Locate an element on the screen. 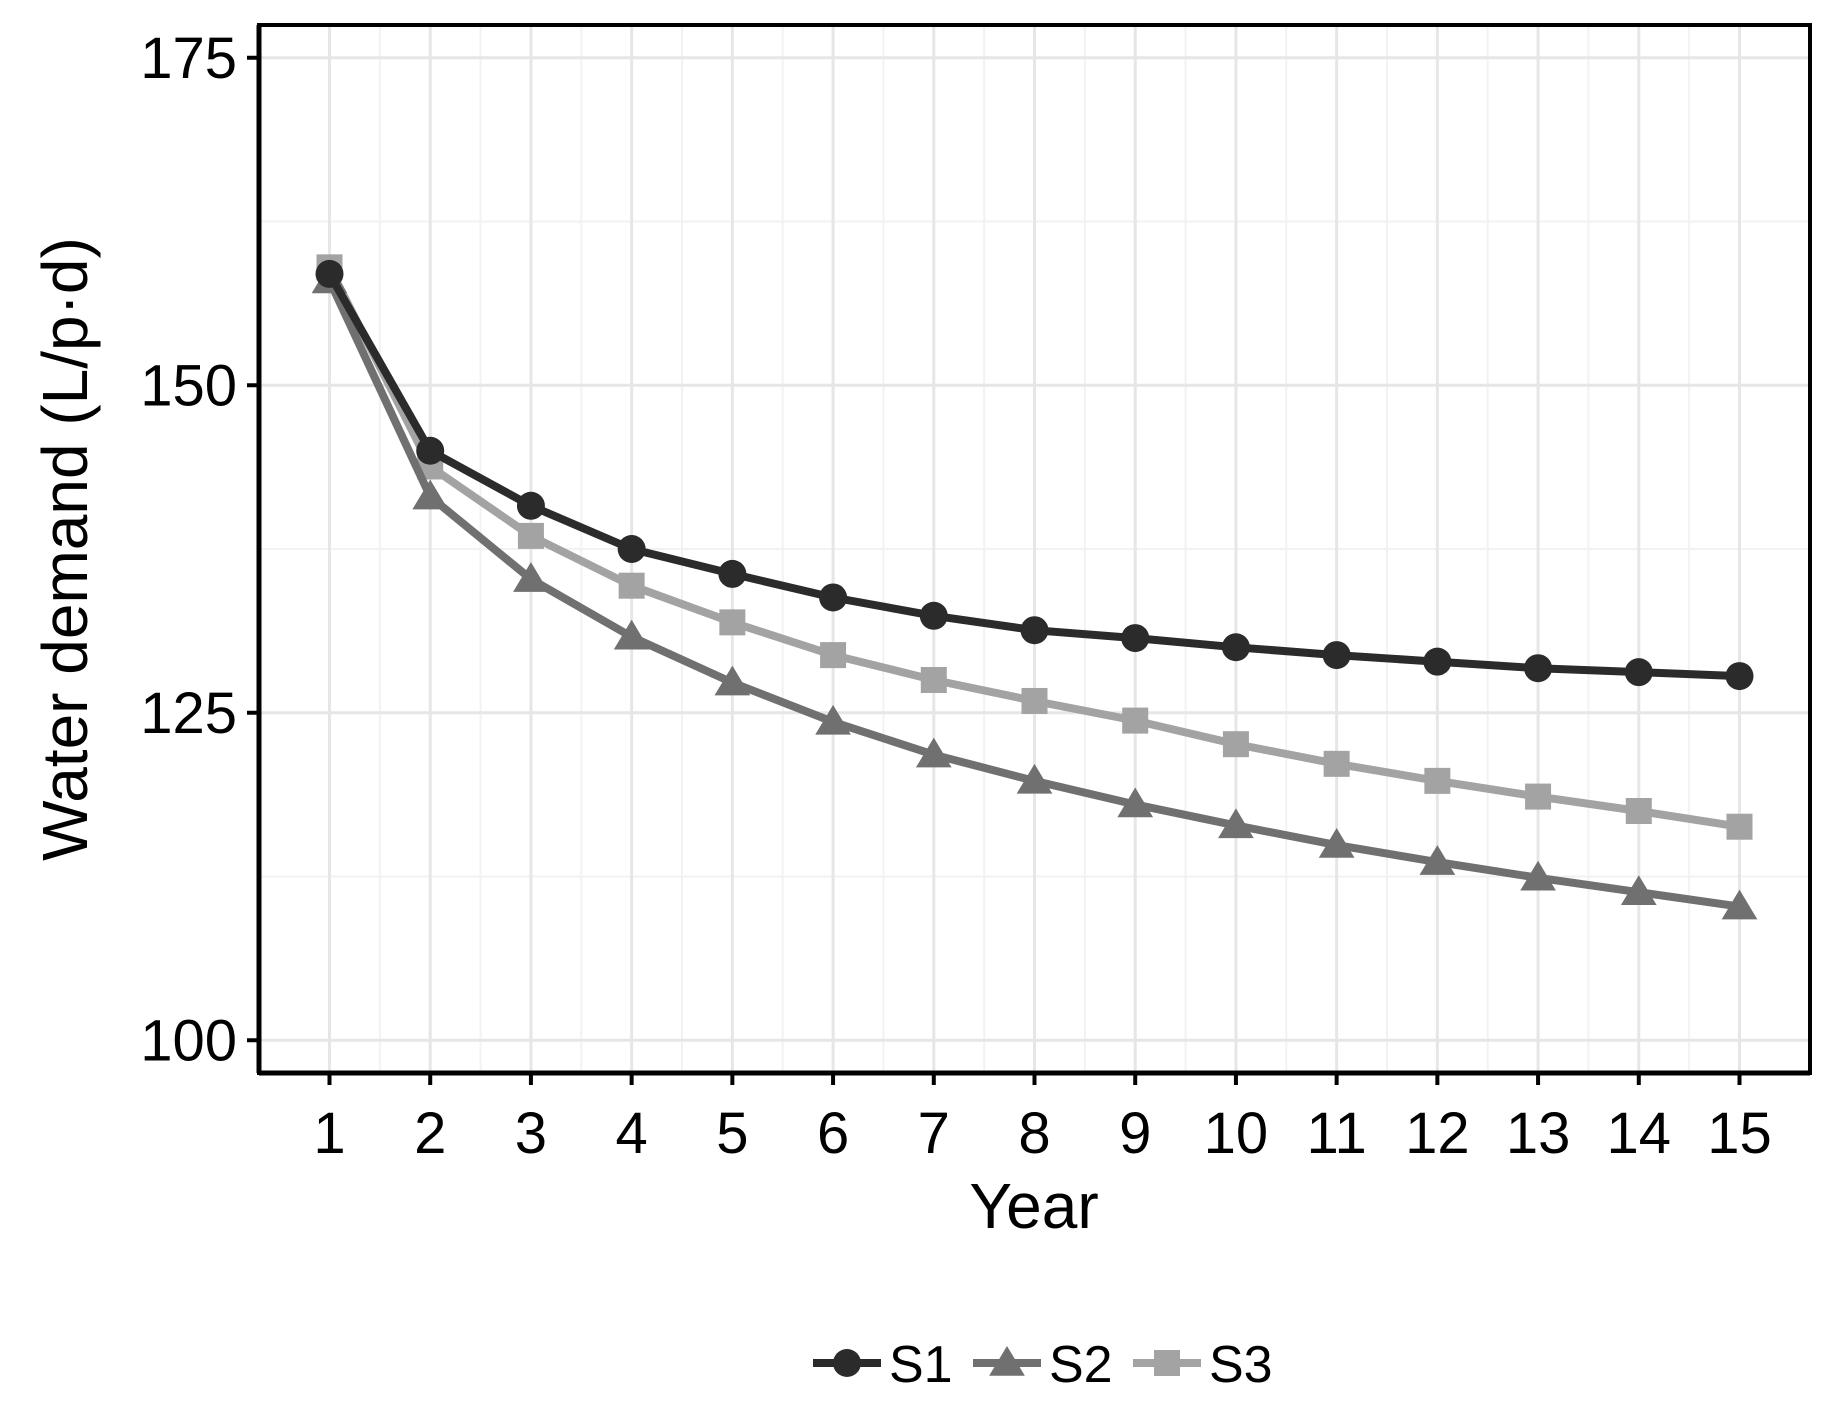 The height and width of the screenshot is (1406, 1838). legend-marker-s3 is located at coordinates (1167, 1363).